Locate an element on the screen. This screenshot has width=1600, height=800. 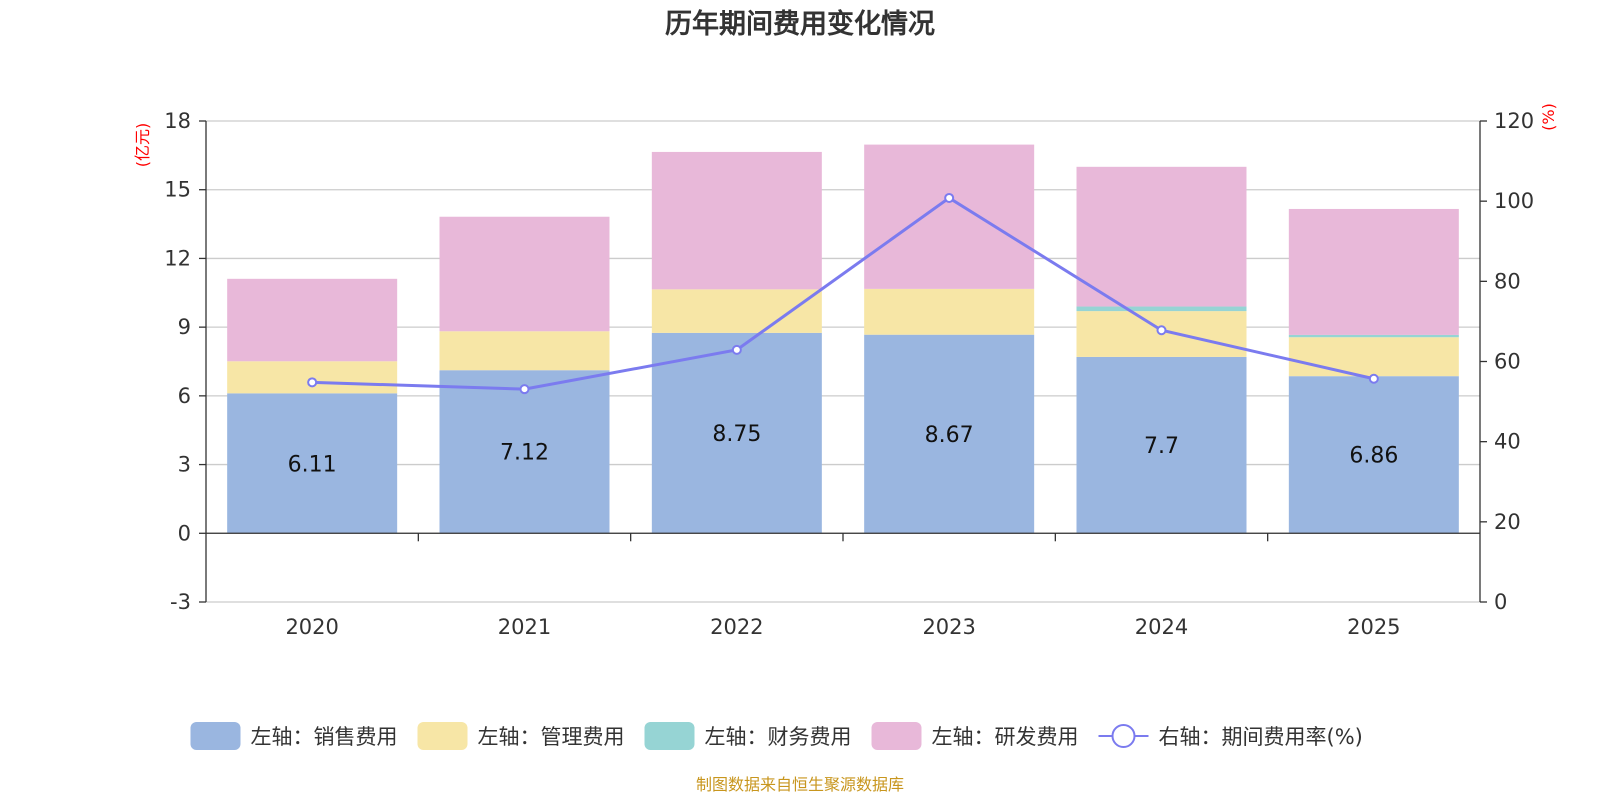
legend: 左轴：销售费用 左轴：管理费用 左轴：财务费用 左轴：研发费用 右轴：期间费用率(%) is located at coordinates (776, 736).